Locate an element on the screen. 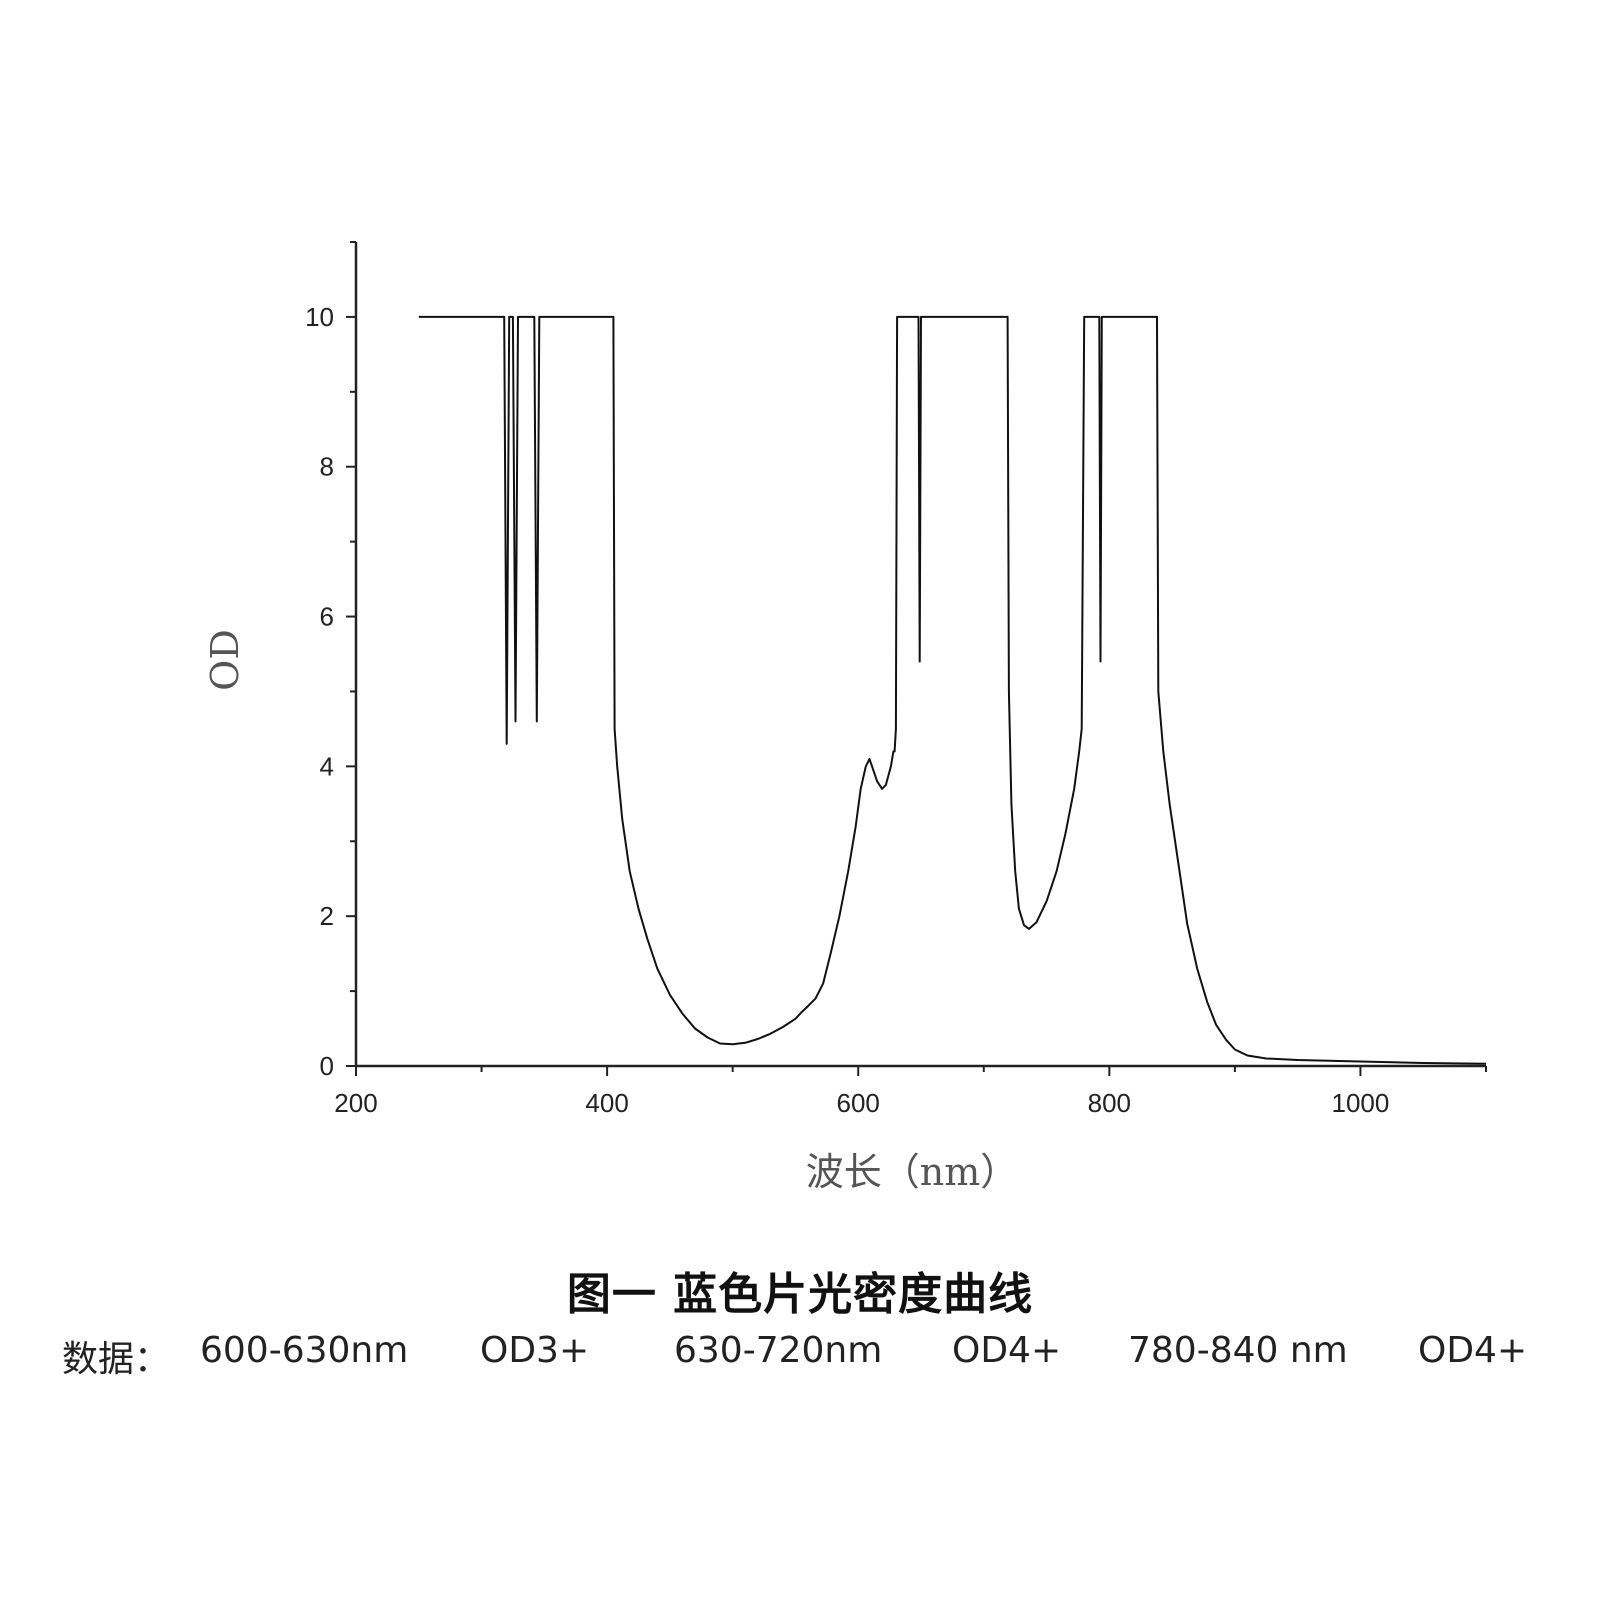 The width and height of the screenshot is (1600, 1600). y-tick-label: 10 is located at coordinates (319, 317).